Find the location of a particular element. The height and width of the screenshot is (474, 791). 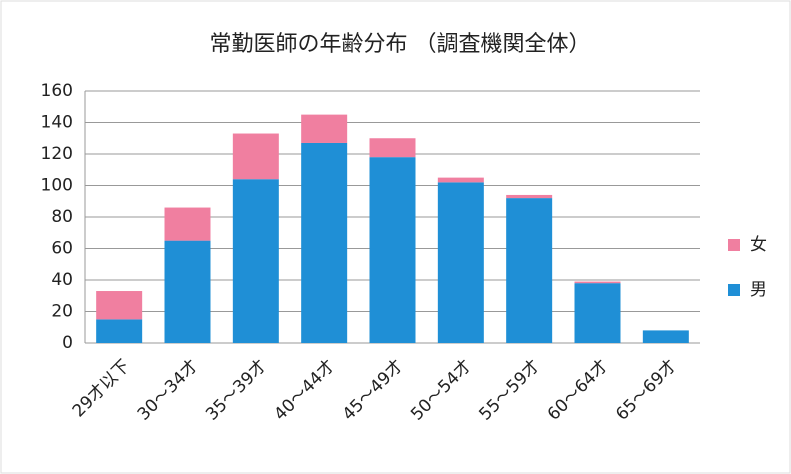

legend-label: 男 is located at coordinates (758, 290).